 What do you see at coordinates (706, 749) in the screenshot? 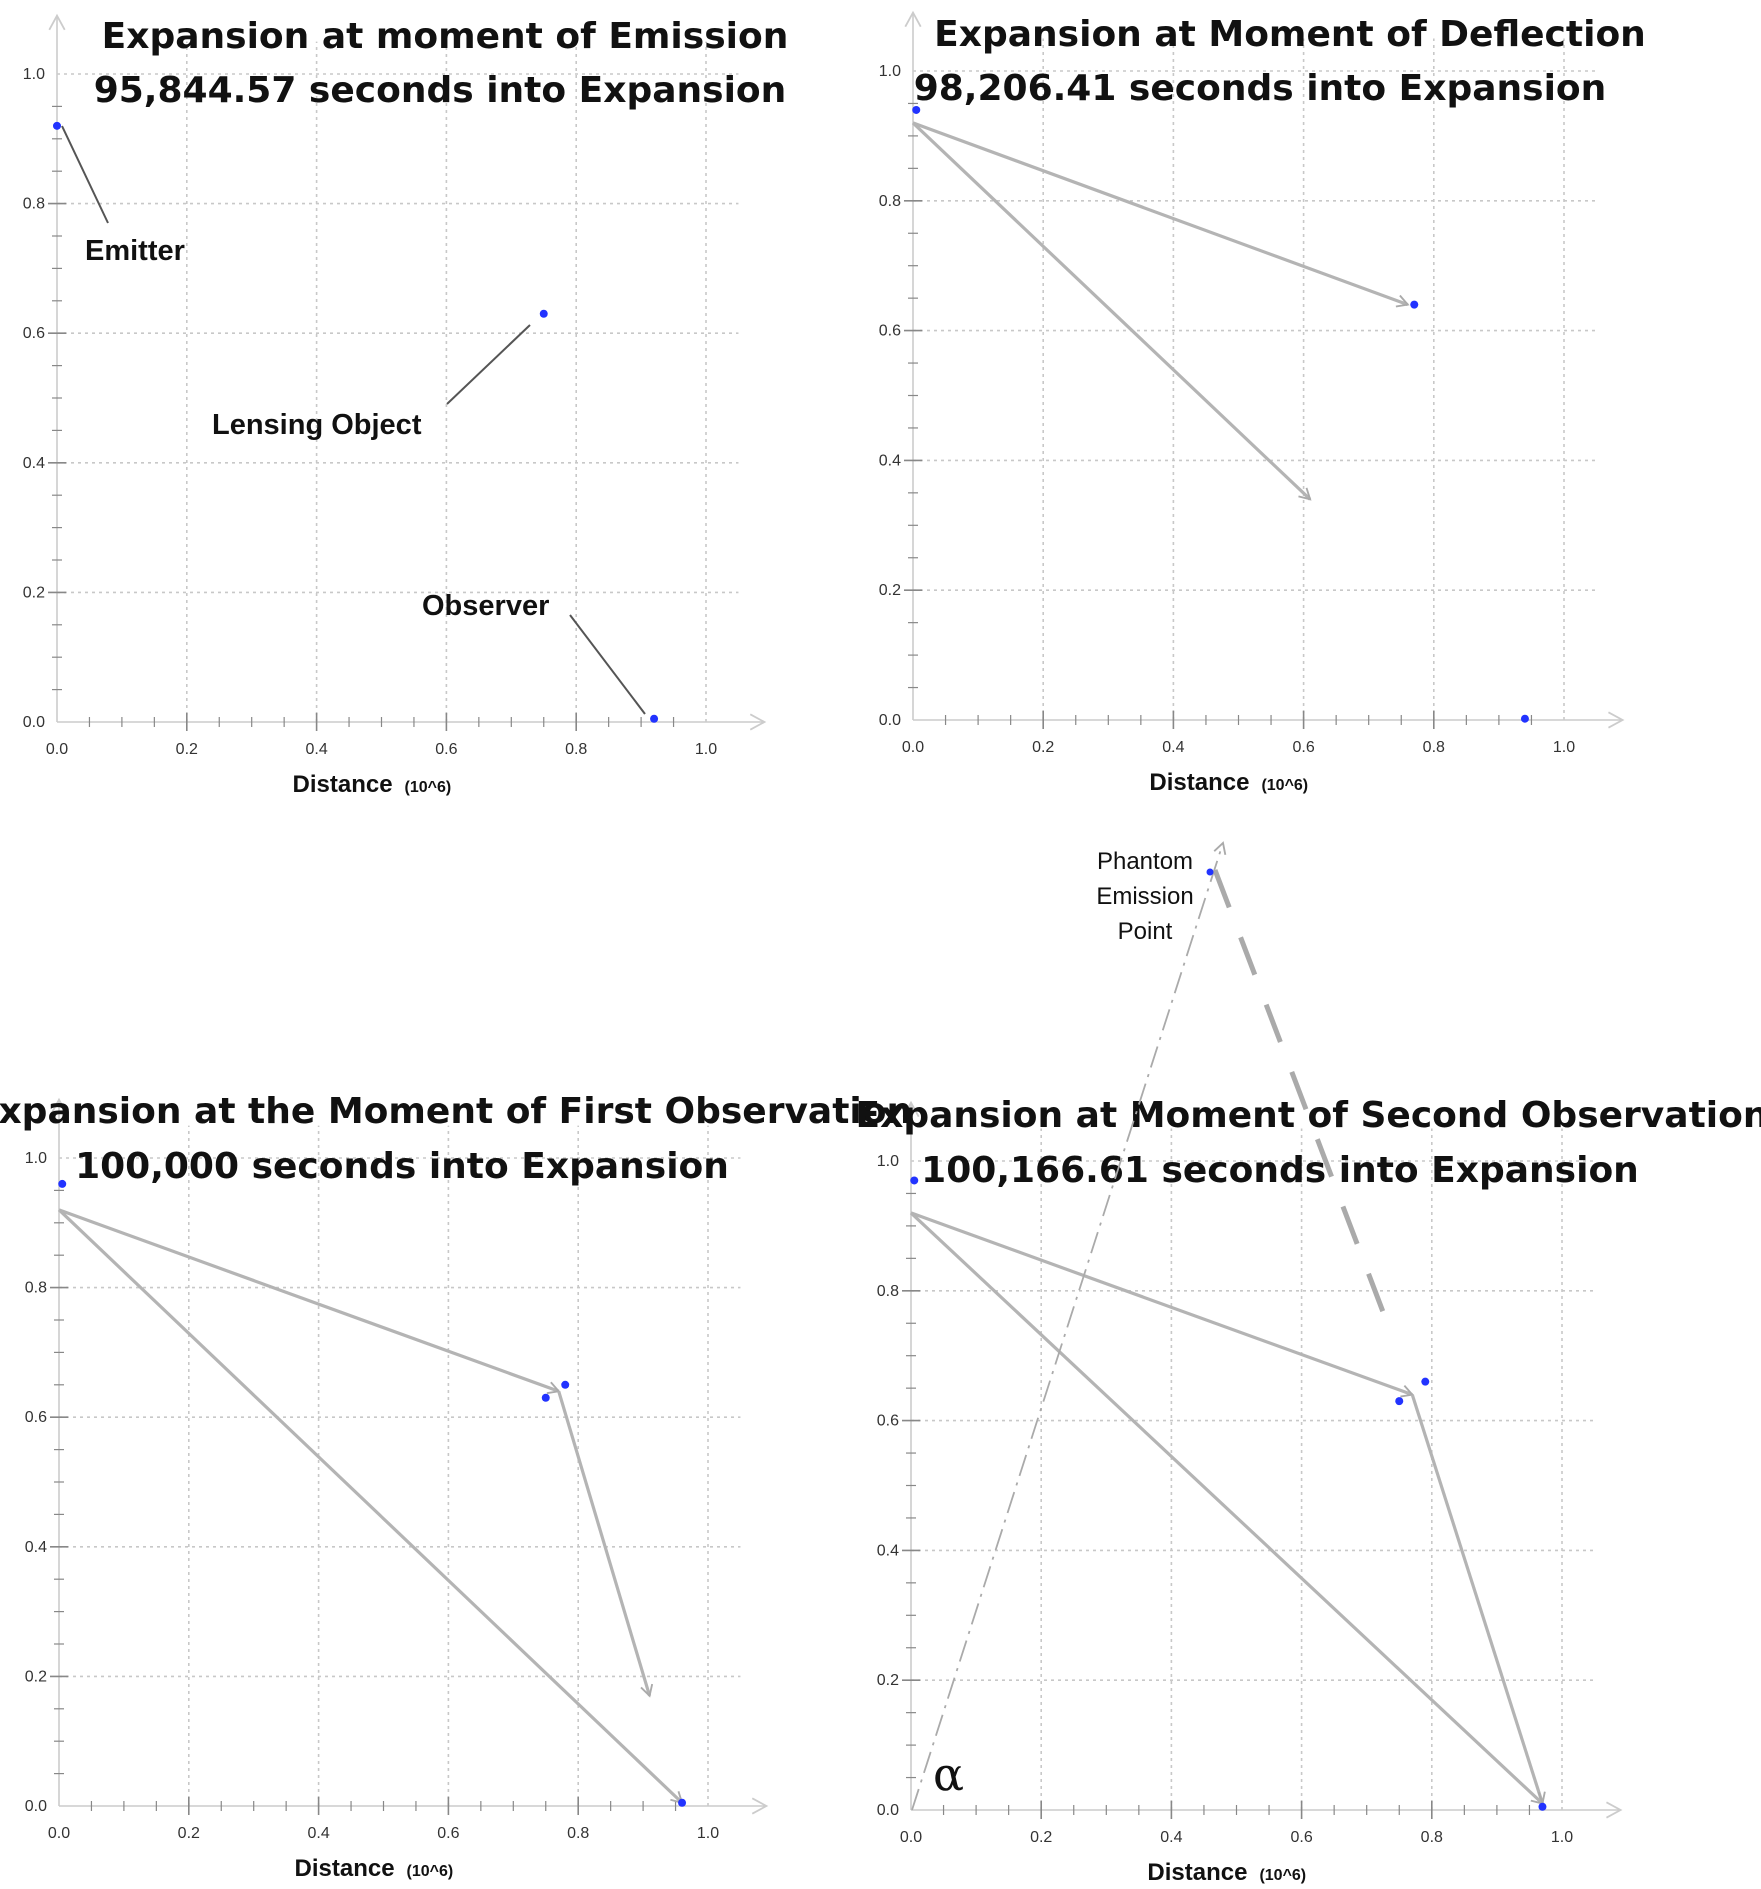
I see `panel-emission-x-tick-label: 1.0` at bounding box center [706, 749].